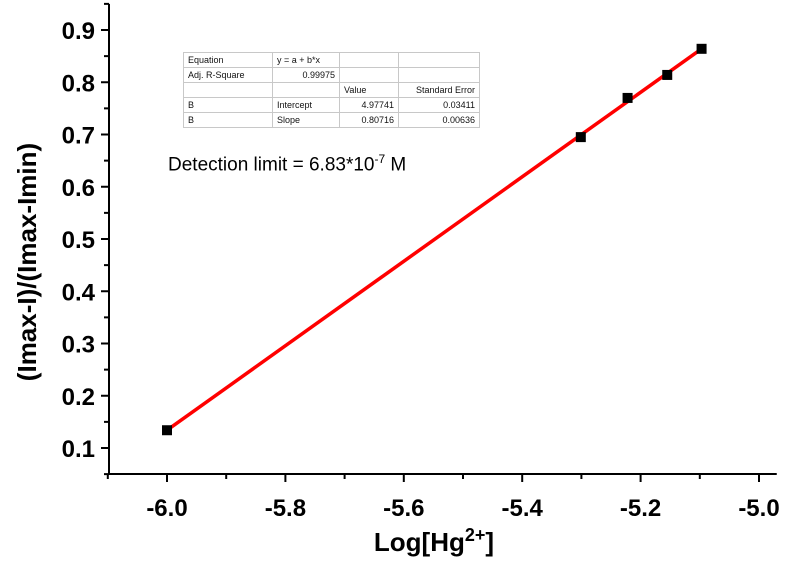 The width and height of the screenshot is (787, 561). I want to click on x-axis-title-part: ], so click(489, 542).